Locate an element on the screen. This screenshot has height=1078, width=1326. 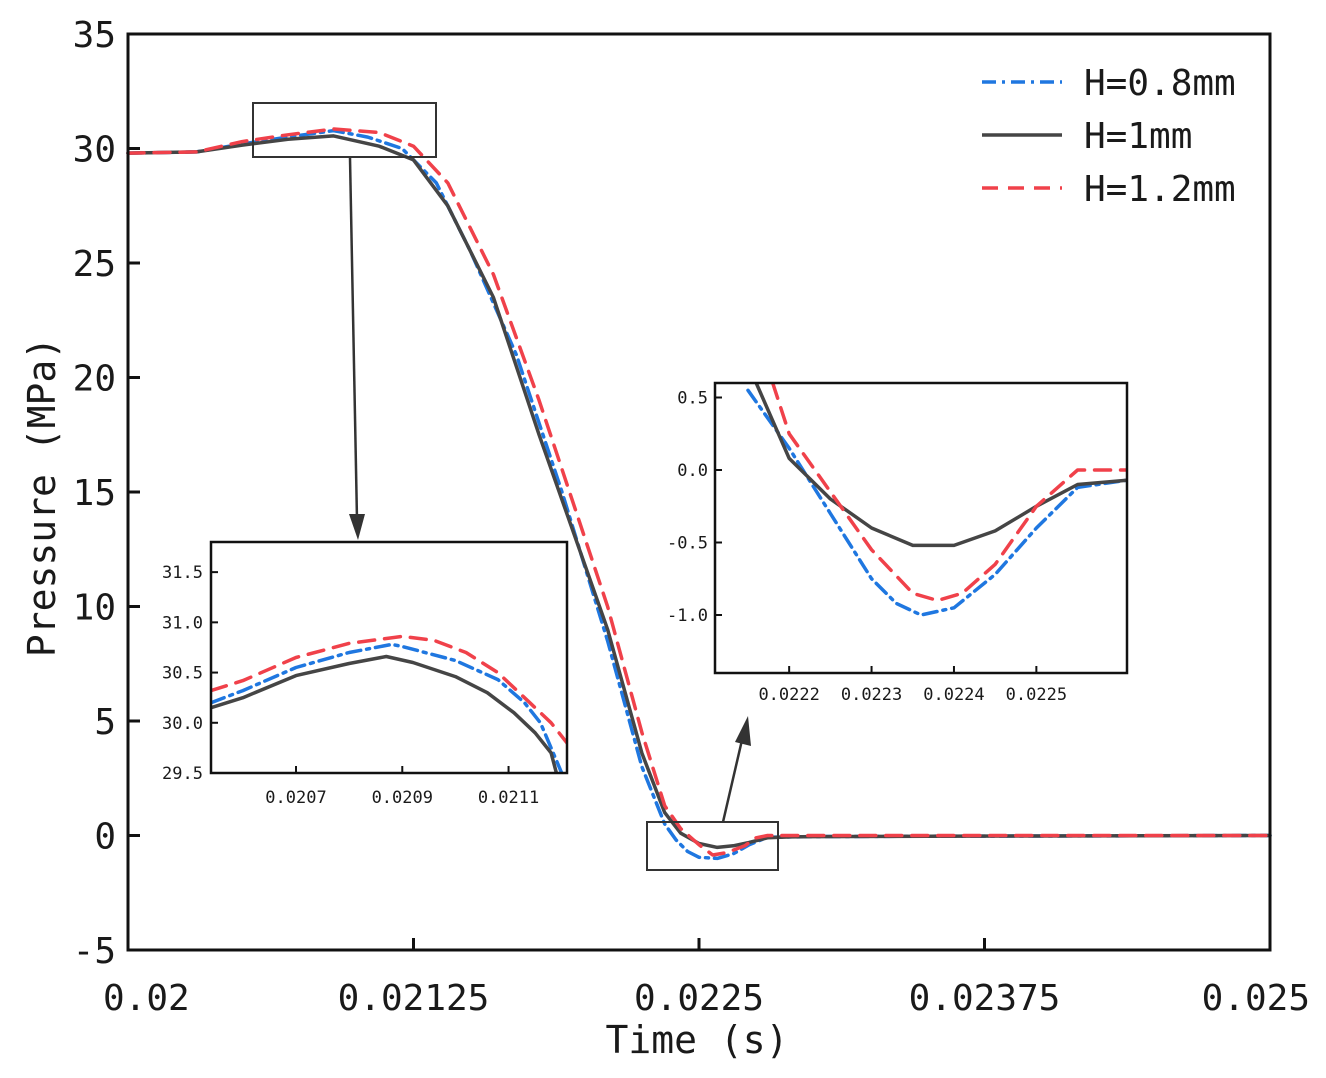
legend-label: H=1mm is located at coordinates (1138, 136).